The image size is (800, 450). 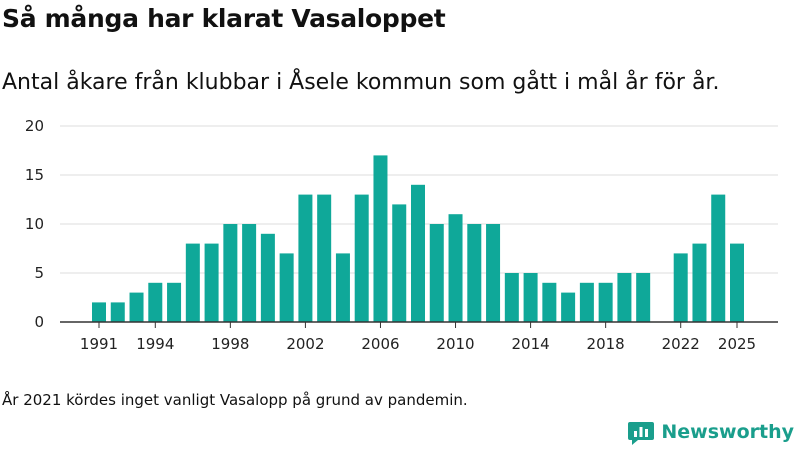 I want to click on bar-2017, so click(x=586, y=302).